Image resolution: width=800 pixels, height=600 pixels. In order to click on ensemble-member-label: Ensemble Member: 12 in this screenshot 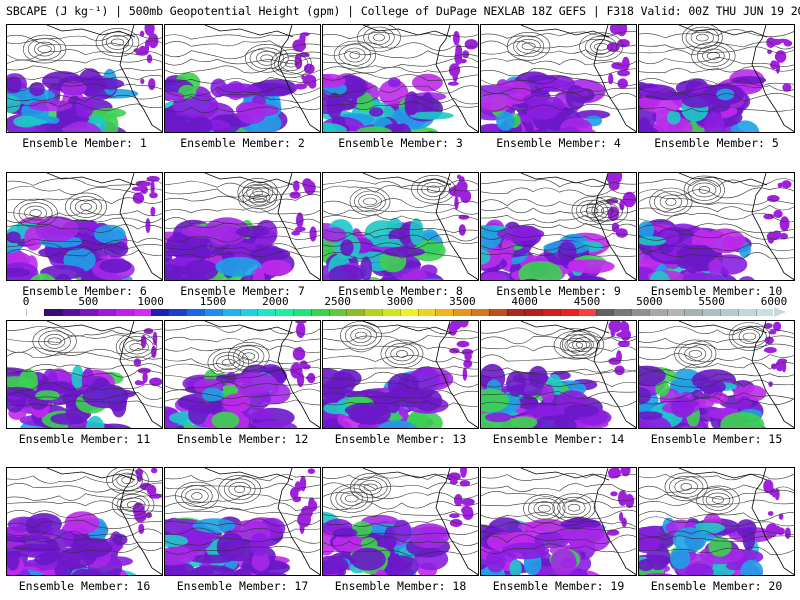, I will do `click(242, 439)`.